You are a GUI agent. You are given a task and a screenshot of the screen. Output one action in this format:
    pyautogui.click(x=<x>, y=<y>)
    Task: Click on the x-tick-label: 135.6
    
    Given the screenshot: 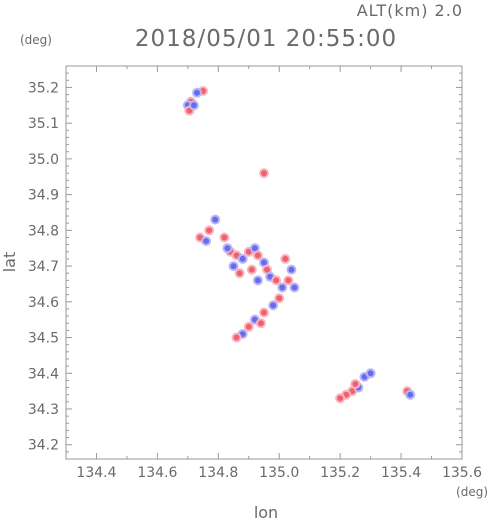 What is the action you would take?
    pyautogui.click(x=462, y=473)
    